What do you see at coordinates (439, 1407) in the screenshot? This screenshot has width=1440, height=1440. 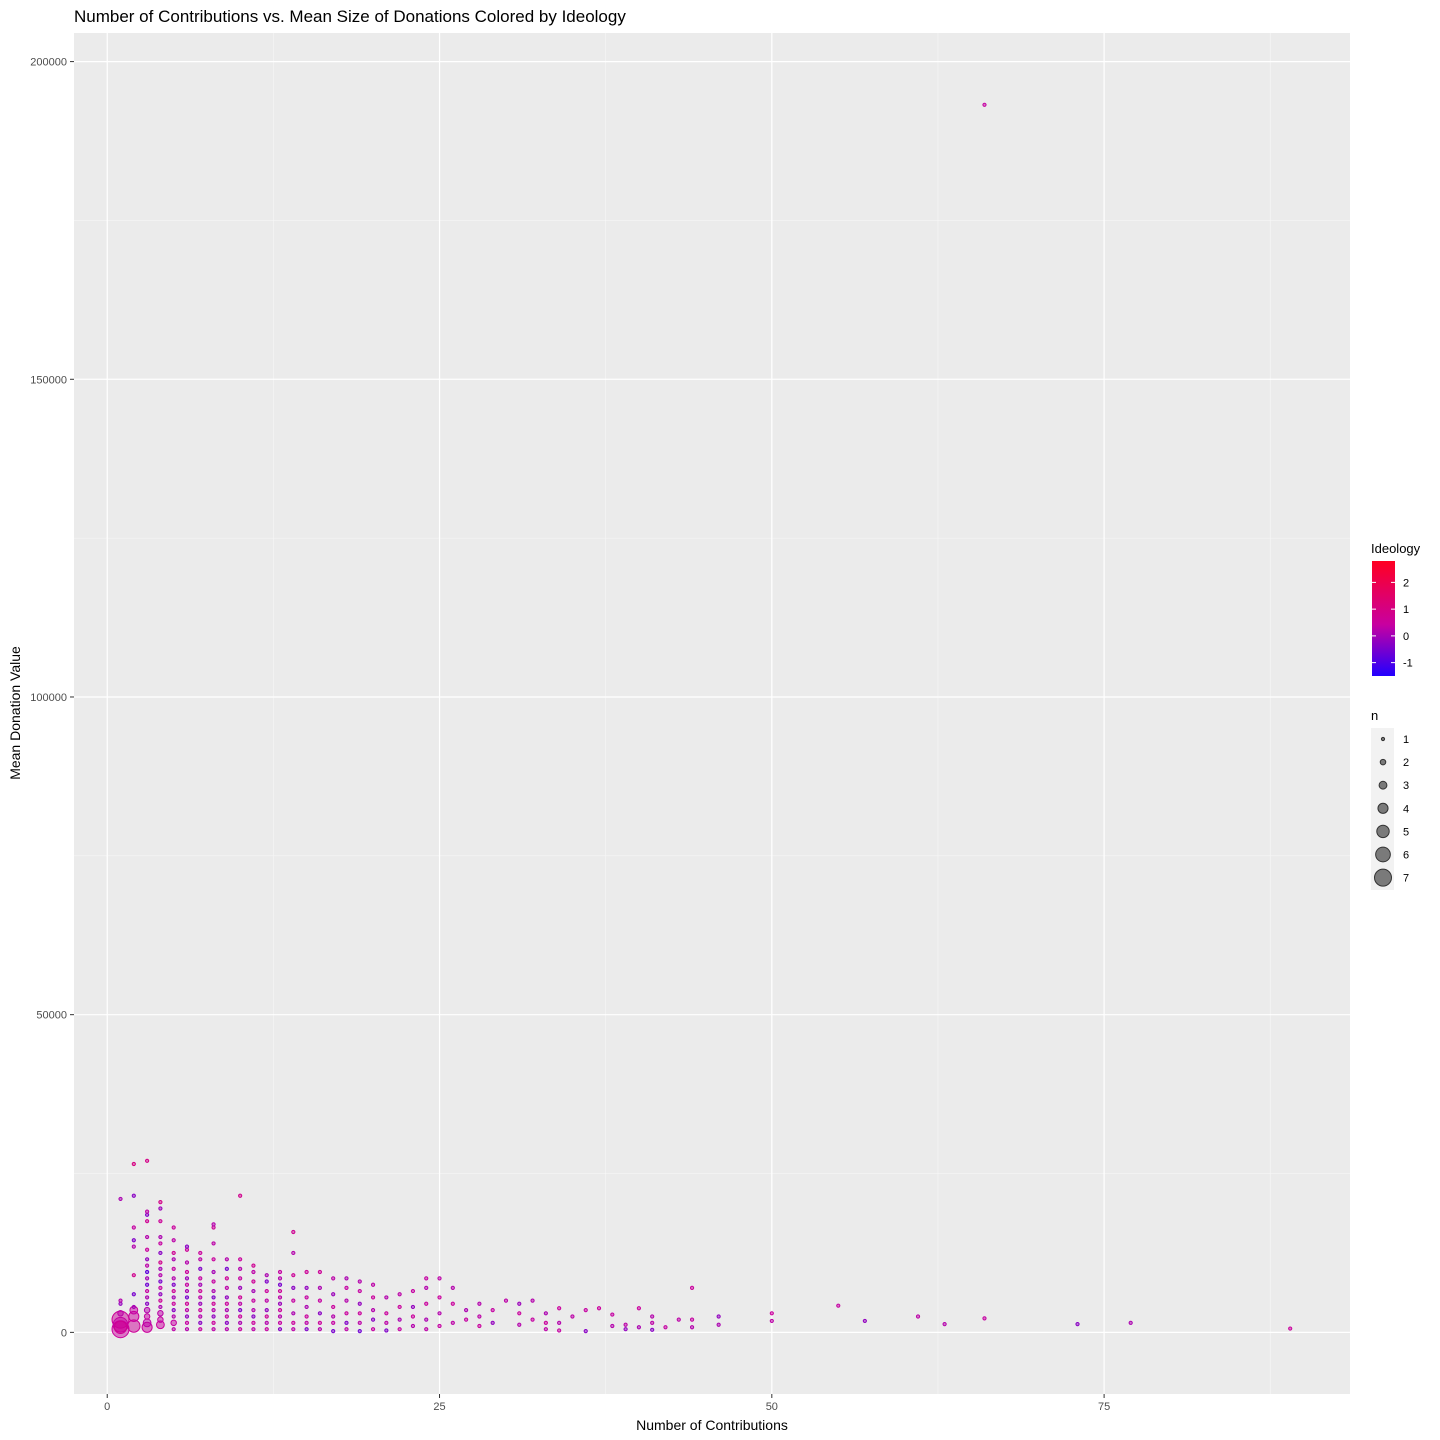 I see `x-tick-label: 25` at bounding box center [439, 1407].